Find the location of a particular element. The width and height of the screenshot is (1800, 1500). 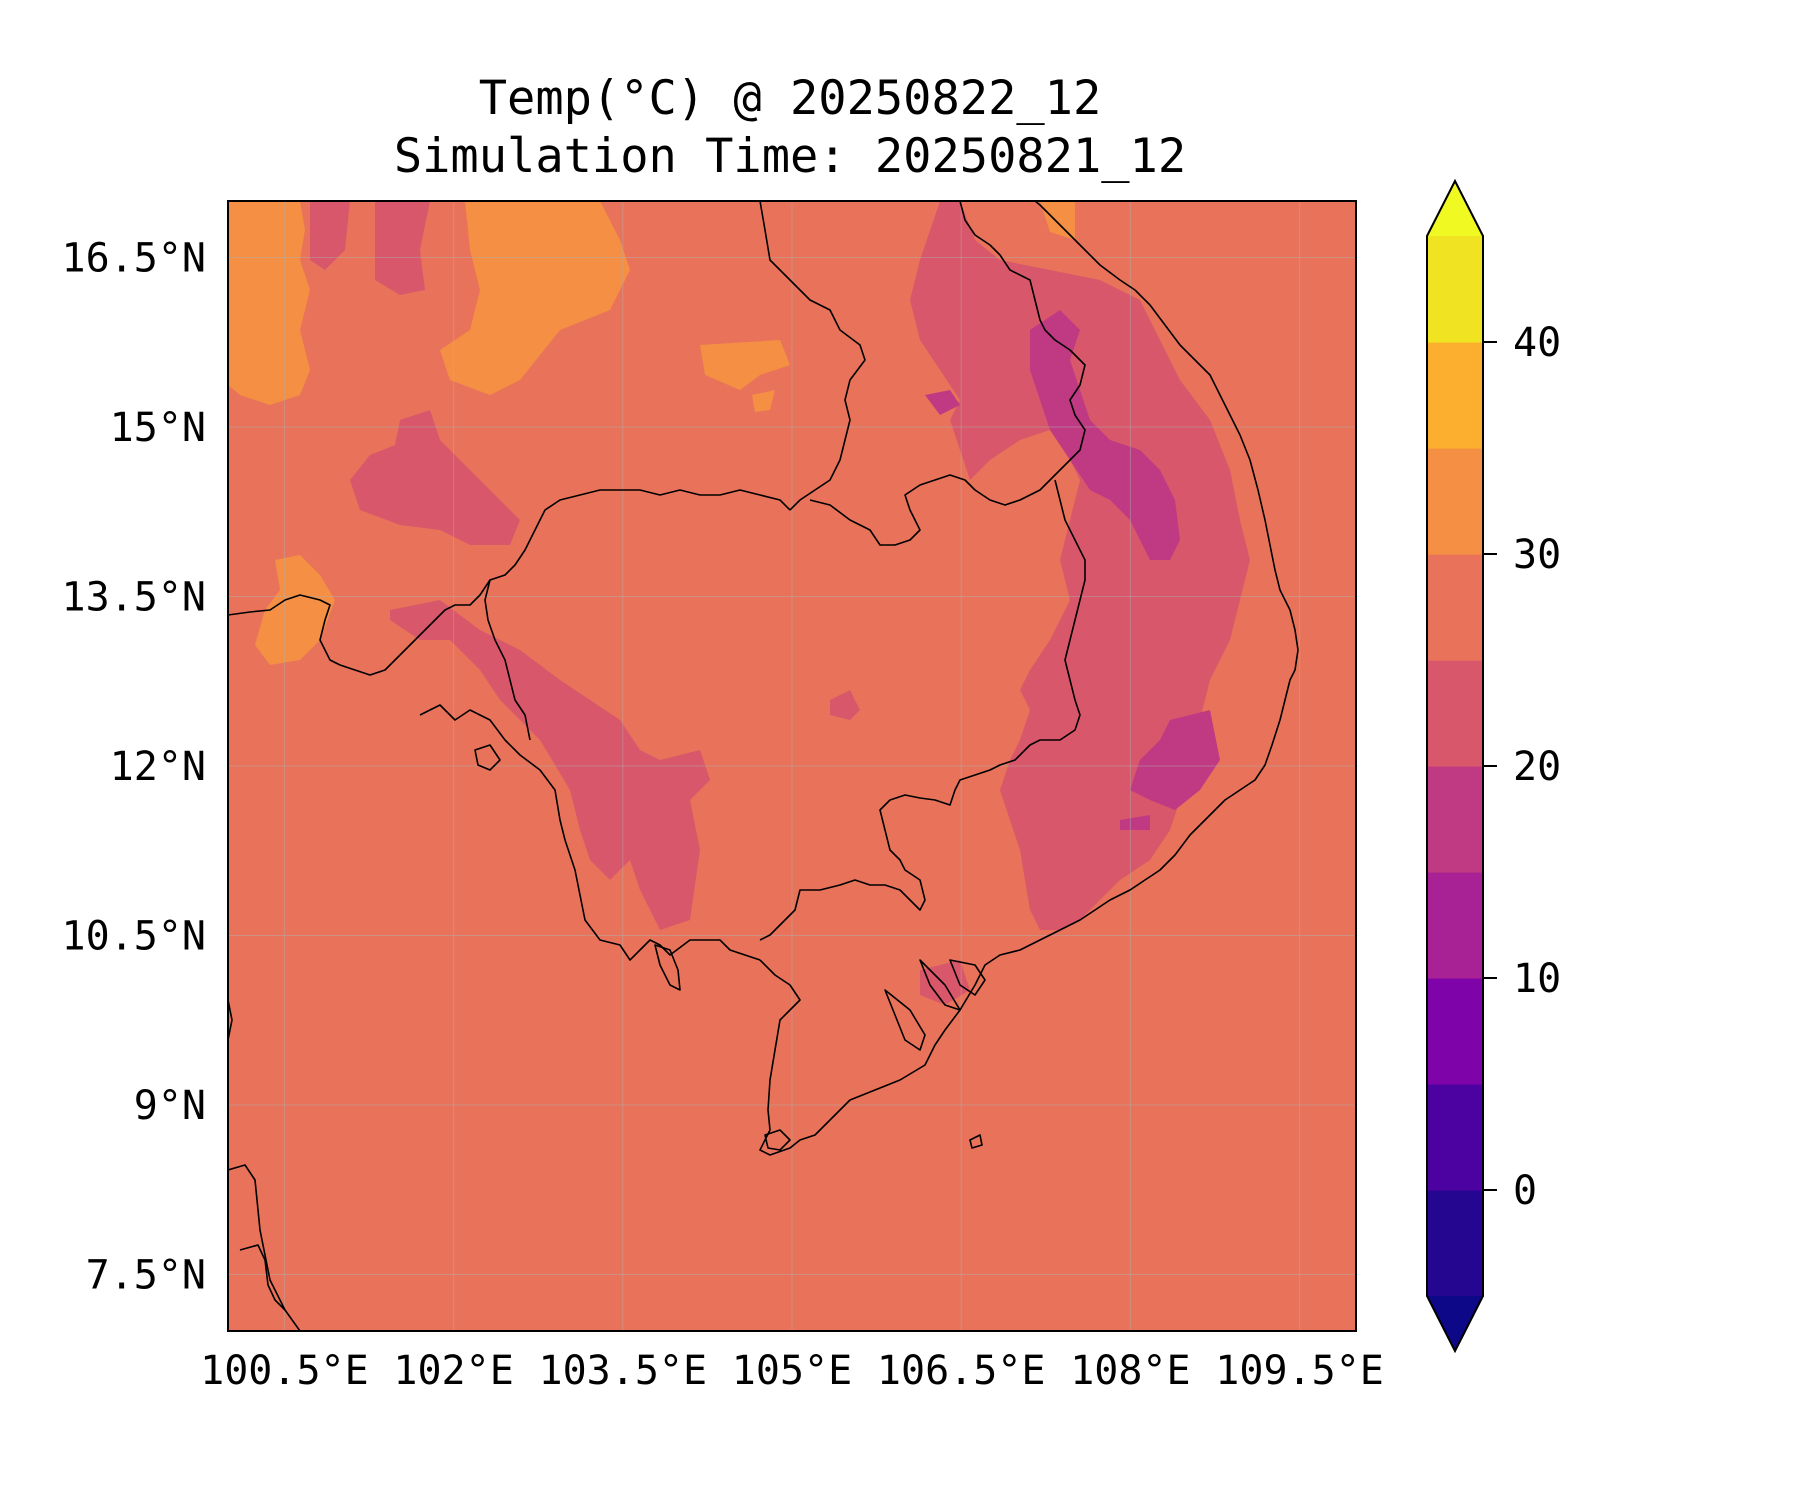

x-tick-label: 103.5°E is located at coordinates (623, 1371).